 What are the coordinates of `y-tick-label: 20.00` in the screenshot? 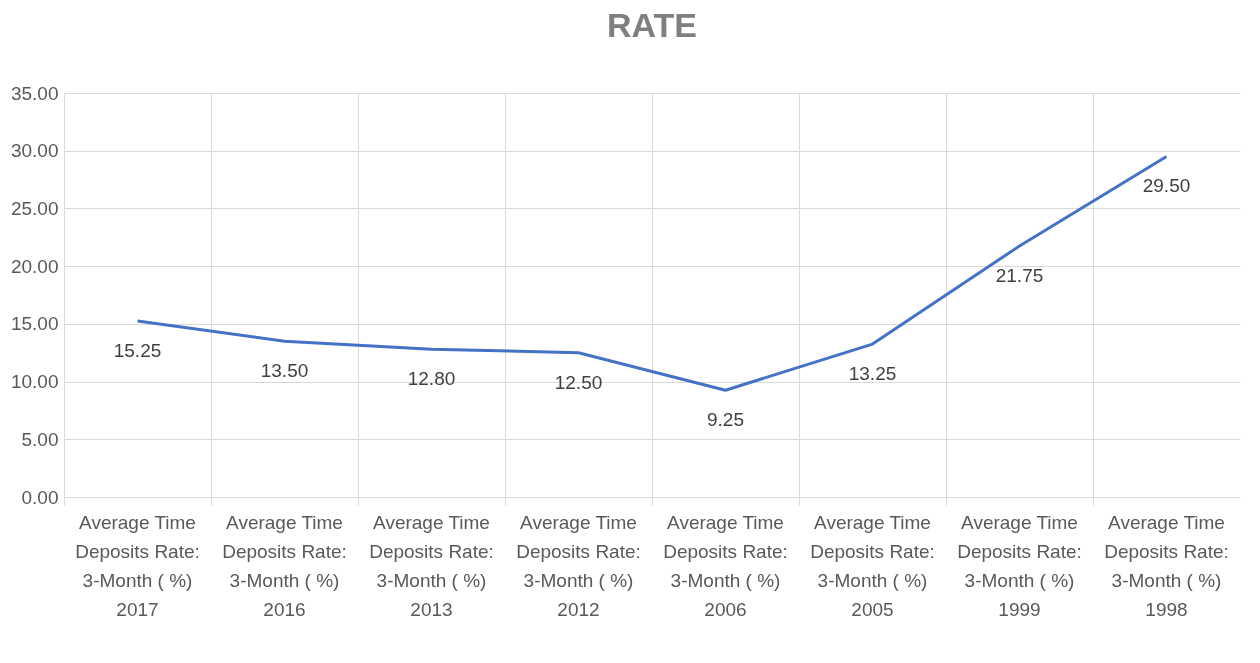 It's located at (34, 266).